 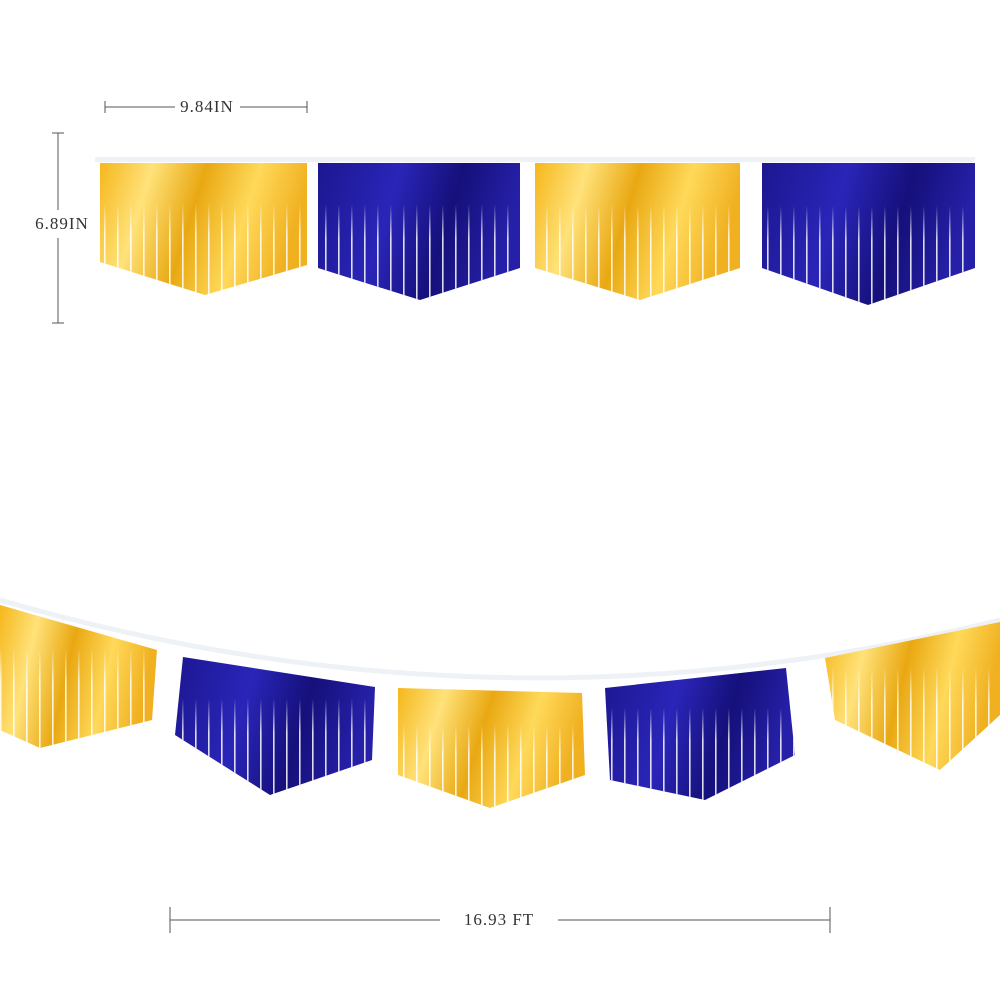 I want to click on width-dimension: 9.84IN, so click(x=206, y=106).